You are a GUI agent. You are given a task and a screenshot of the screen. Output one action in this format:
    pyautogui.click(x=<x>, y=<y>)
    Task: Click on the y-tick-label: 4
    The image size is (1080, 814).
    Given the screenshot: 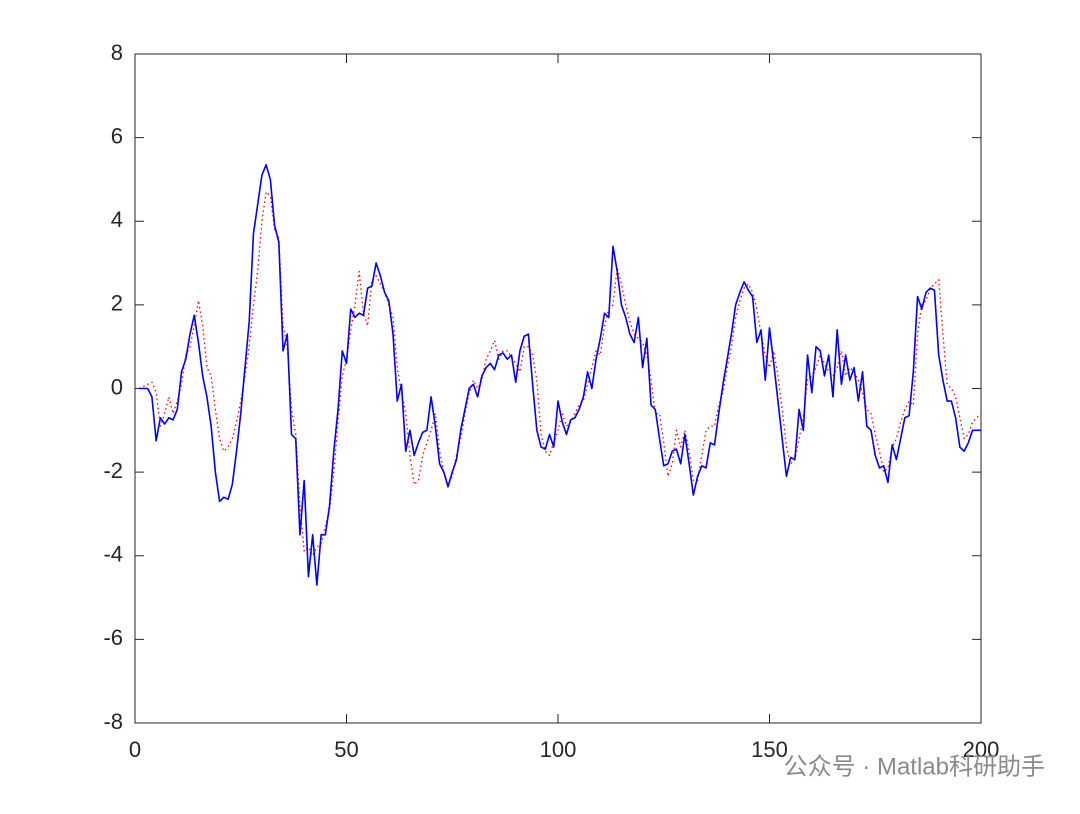 What is the action you would take?
    pyautogui.click(x=117, y=219)
    